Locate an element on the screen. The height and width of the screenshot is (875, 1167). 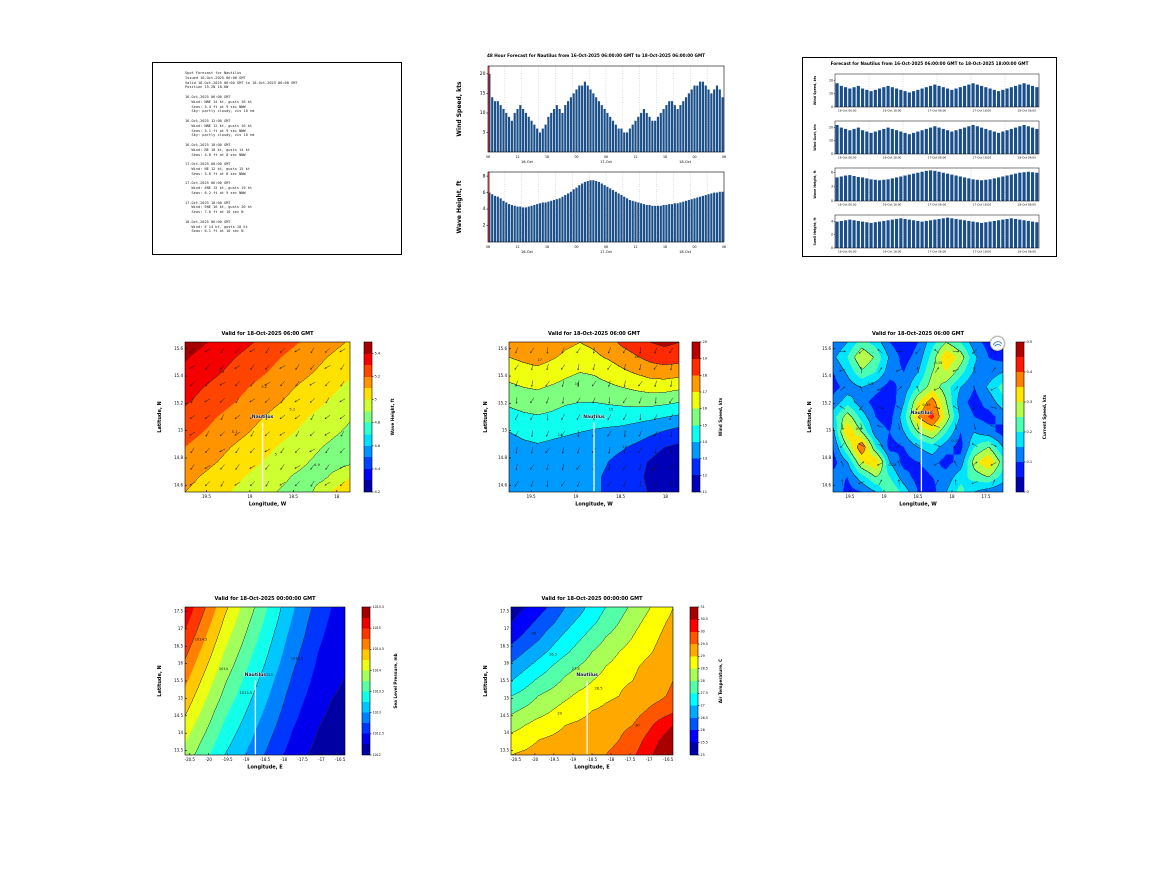
pressure-map-title: Valid for 18-Oct-2025 00:00:00 GMT is located at coordinates (265, 599).